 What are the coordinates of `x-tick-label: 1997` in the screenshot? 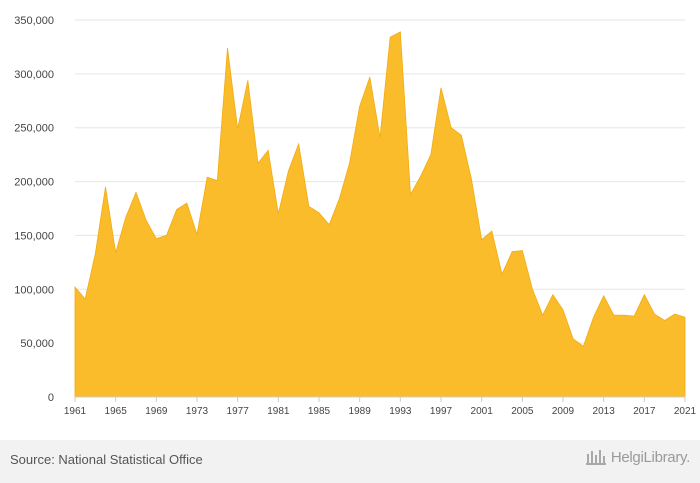 It's located at (441, 411).